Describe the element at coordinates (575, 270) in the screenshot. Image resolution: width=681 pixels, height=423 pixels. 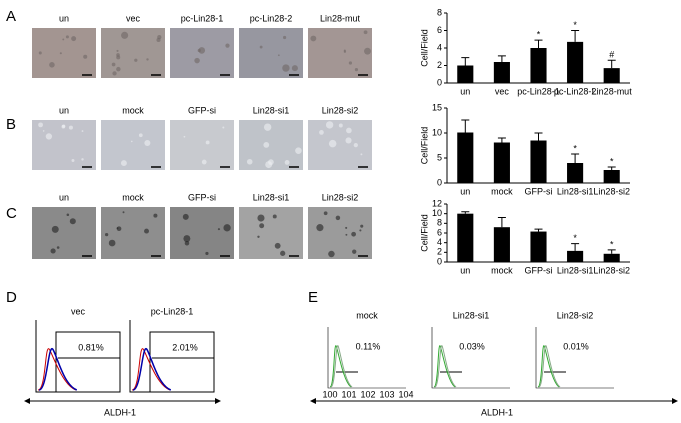
I see `x-tick-label: Lin28-si1` at that location.